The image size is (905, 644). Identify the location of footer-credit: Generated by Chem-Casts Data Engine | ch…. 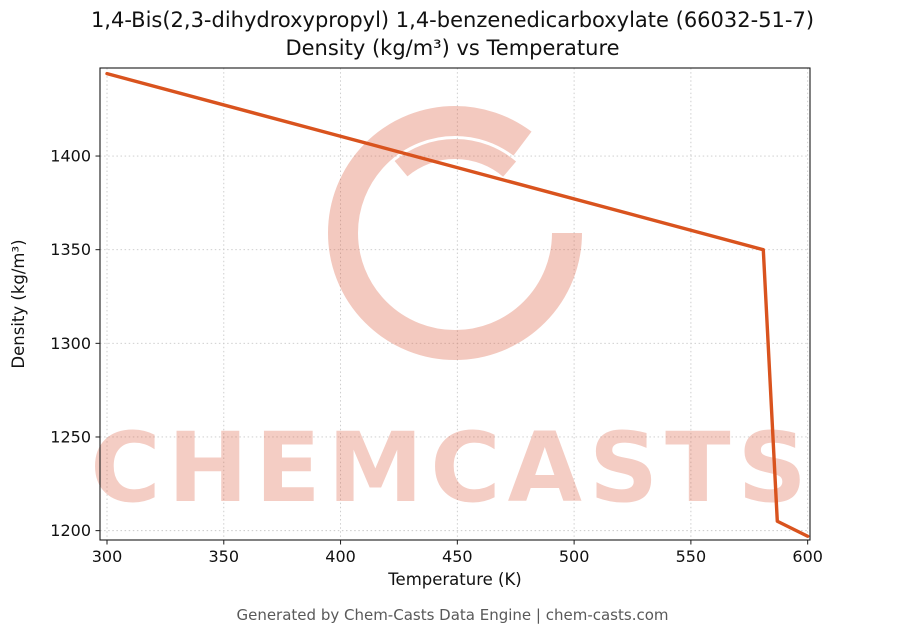
(452, 615).